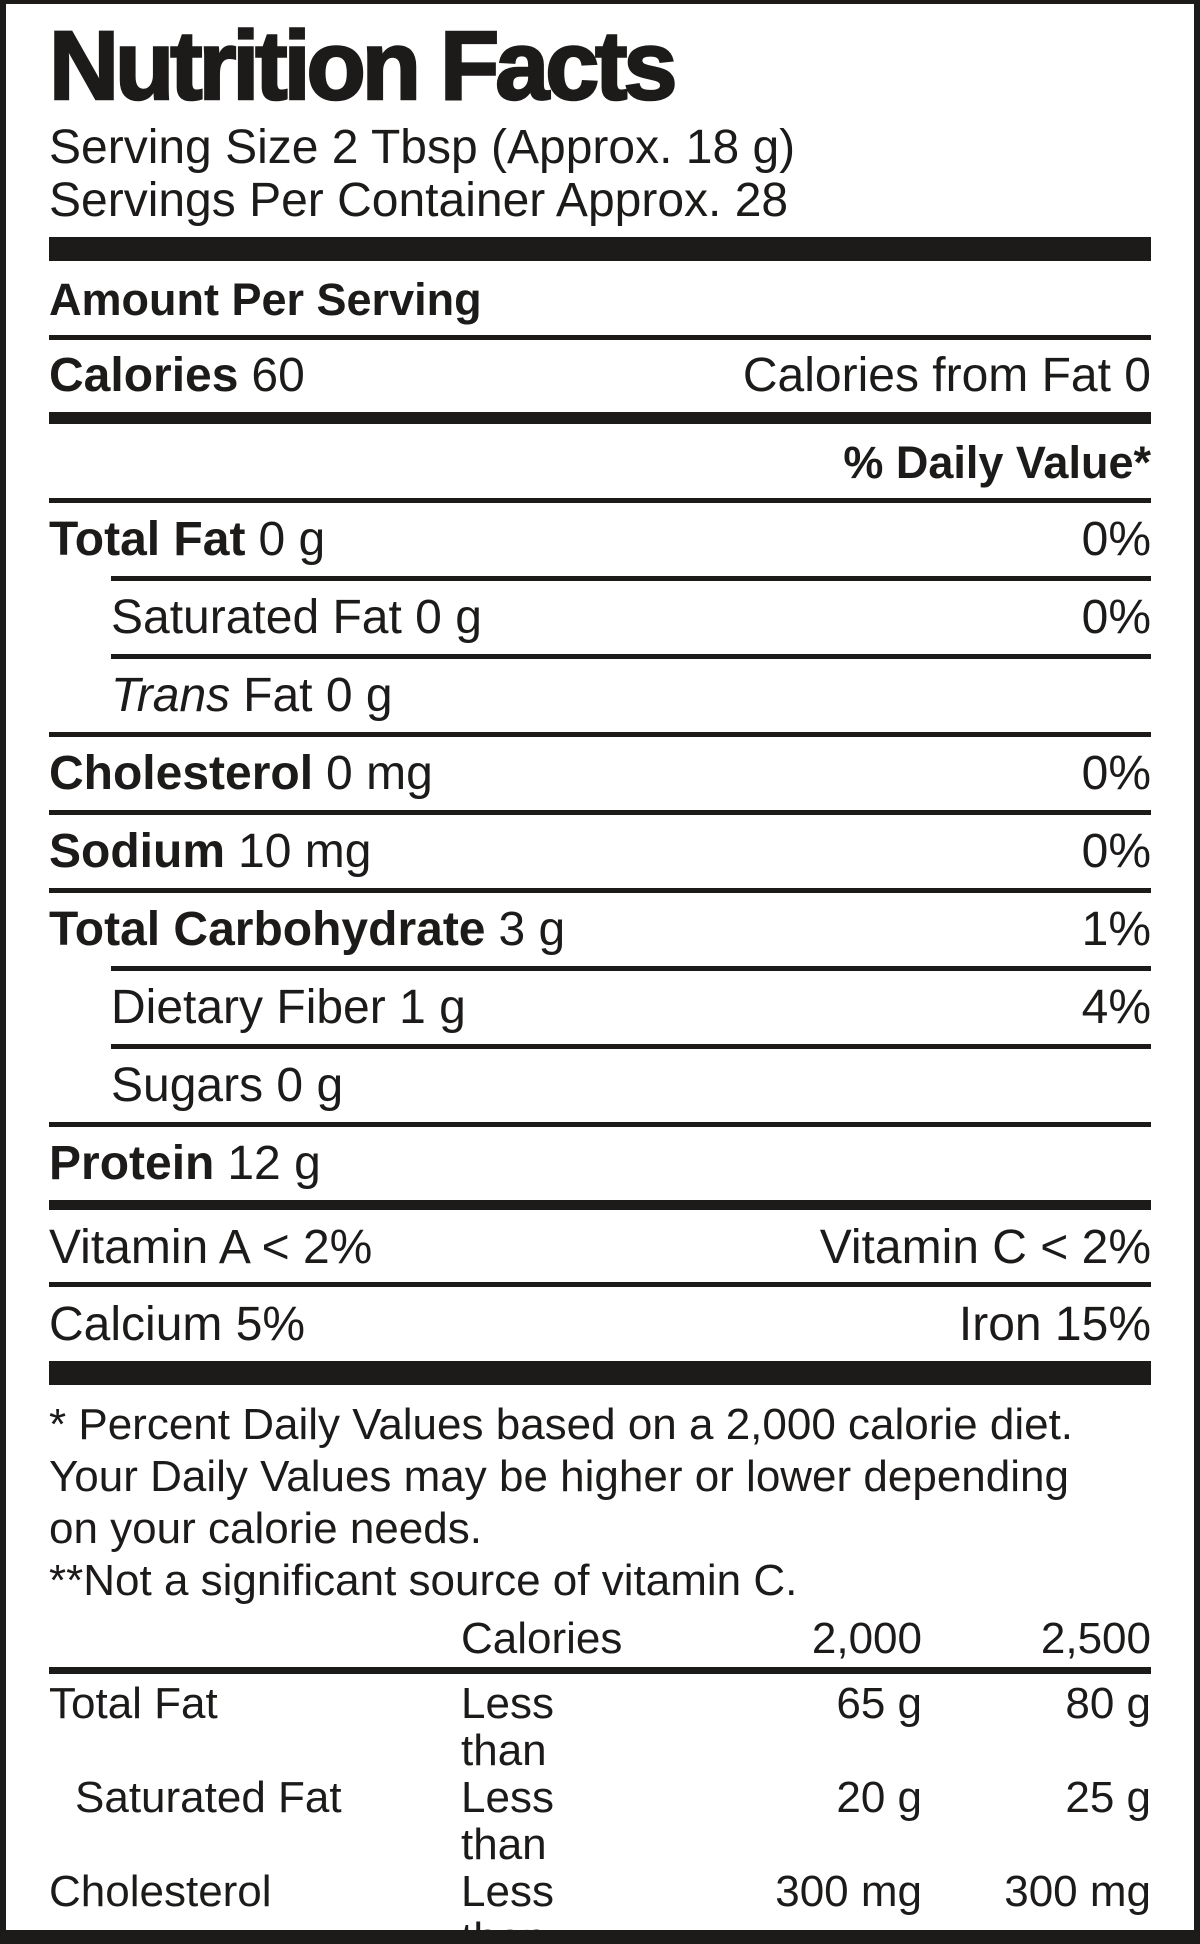  I want to click on nutrient-value: 10 mg, so click(305, 851).